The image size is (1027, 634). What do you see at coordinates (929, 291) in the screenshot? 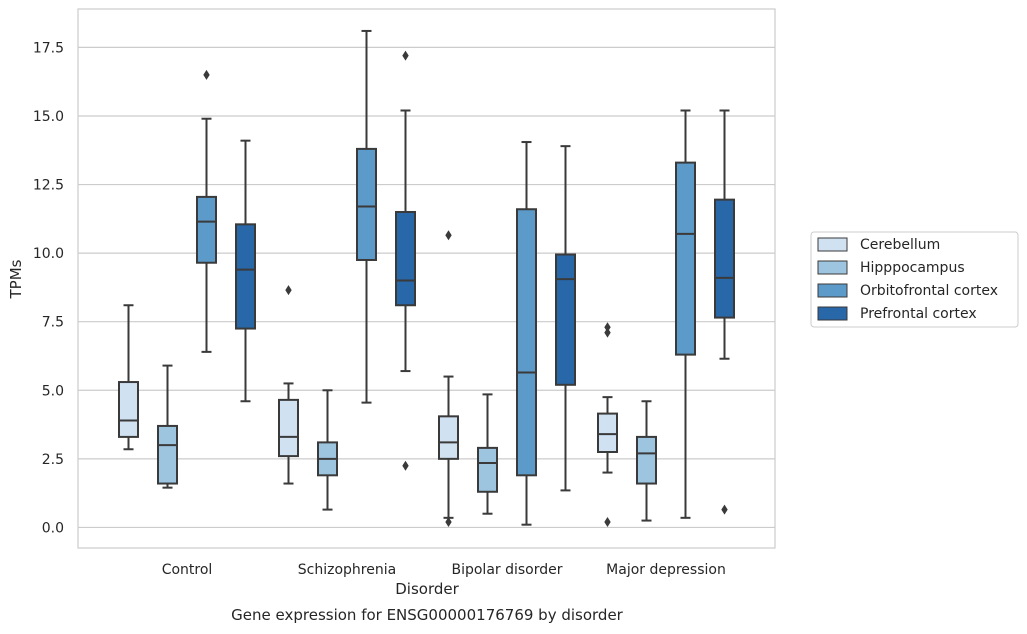
I see `legend-label: Orbitofrontal cortex` at bounding box center [929, 291].